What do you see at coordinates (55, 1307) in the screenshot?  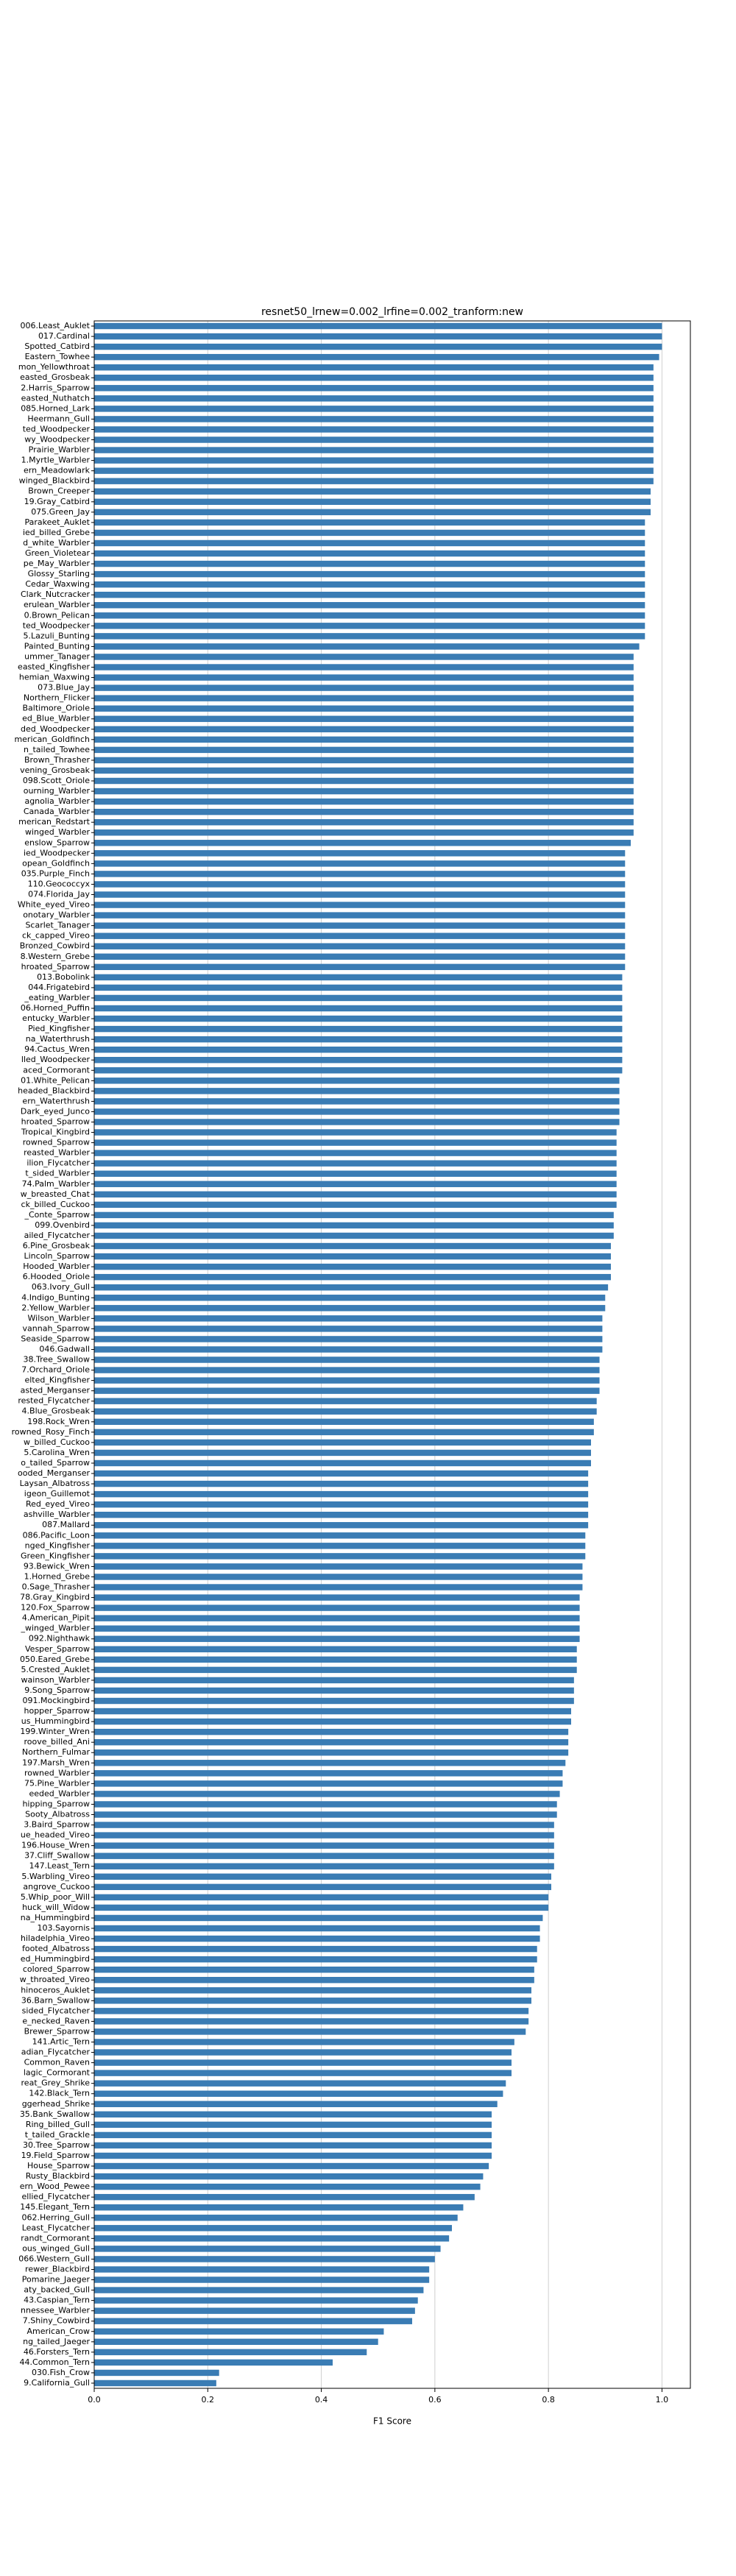 I see `y-tick-label: 2.Yellow_Warbler` at bounding box center [55, 1307].